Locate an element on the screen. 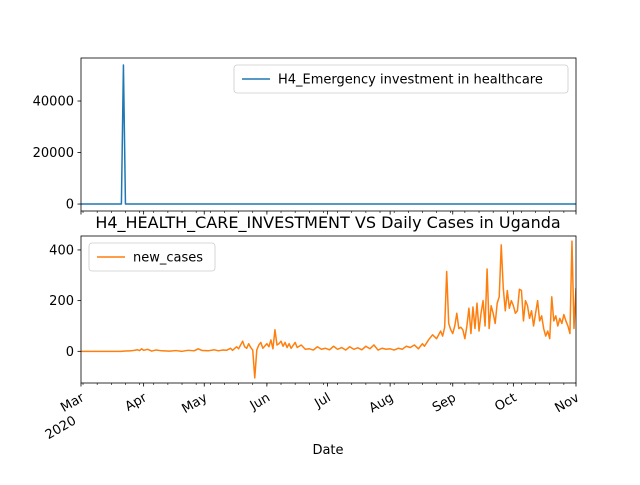 The image size is (640, 485). y-tick-label: 40000 is located at coordinates (53, 102).